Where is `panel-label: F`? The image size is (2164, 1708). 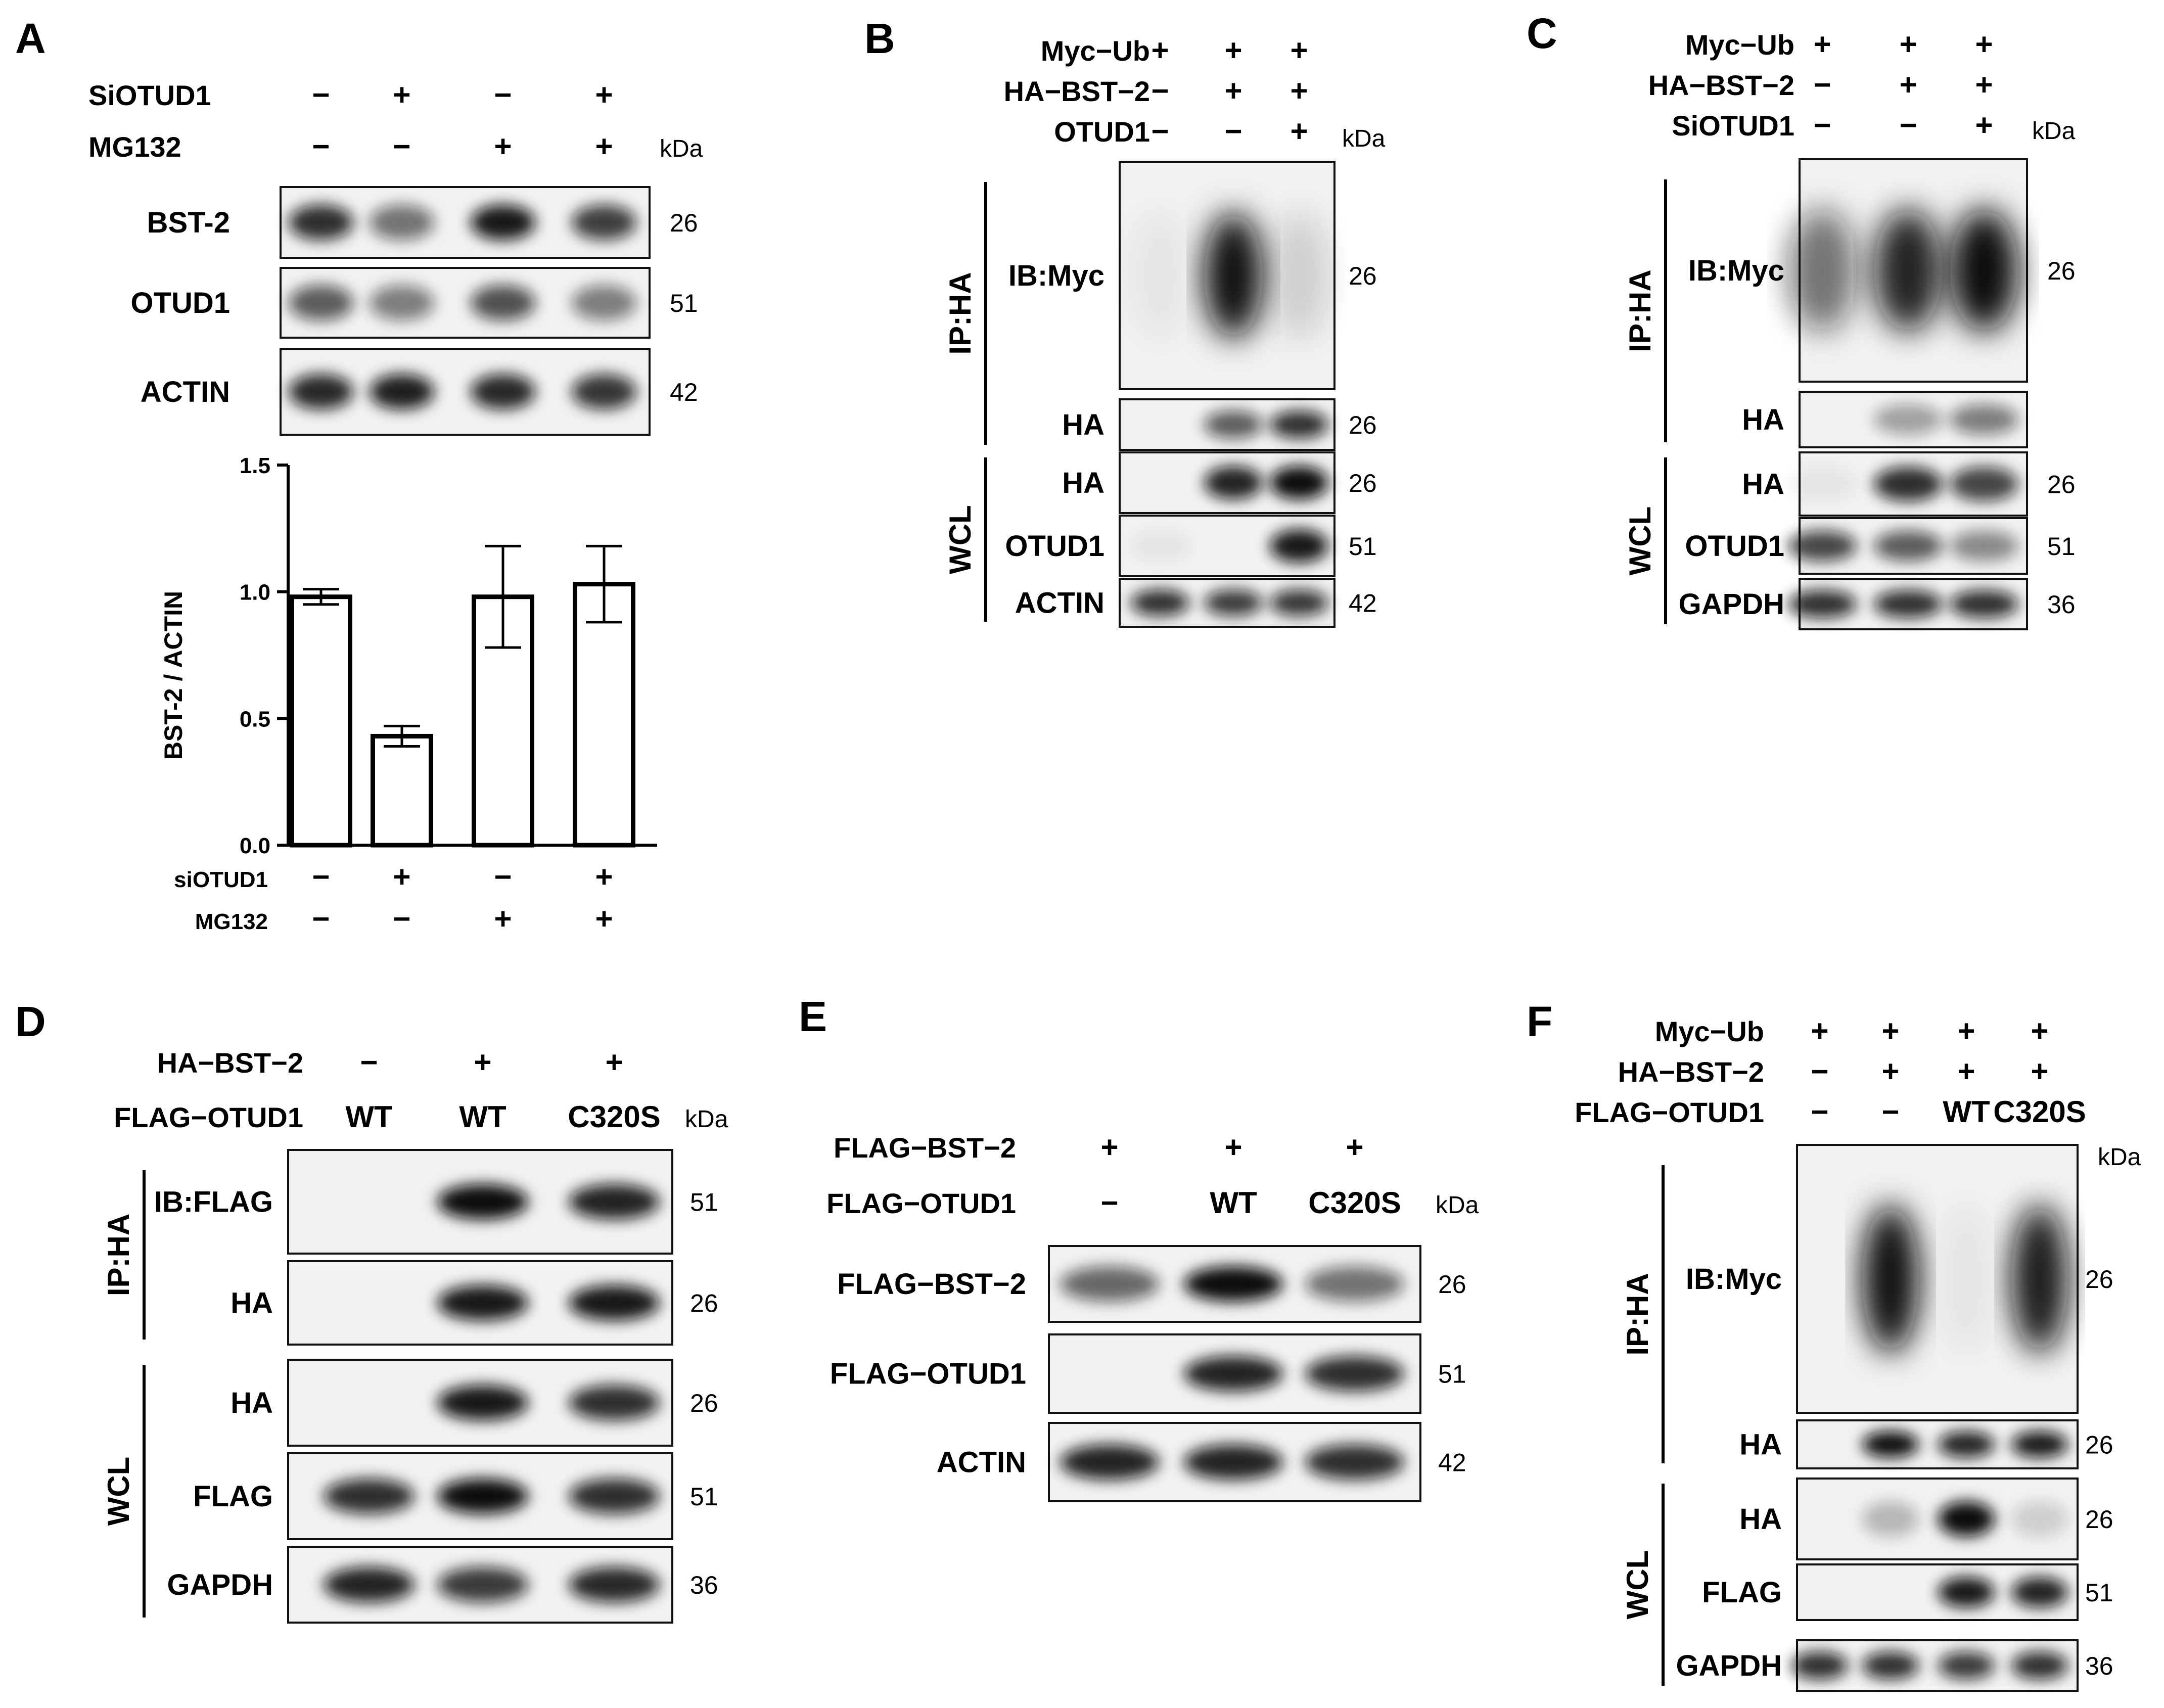
panel-label: F is located at coordinates (1539, 1021).